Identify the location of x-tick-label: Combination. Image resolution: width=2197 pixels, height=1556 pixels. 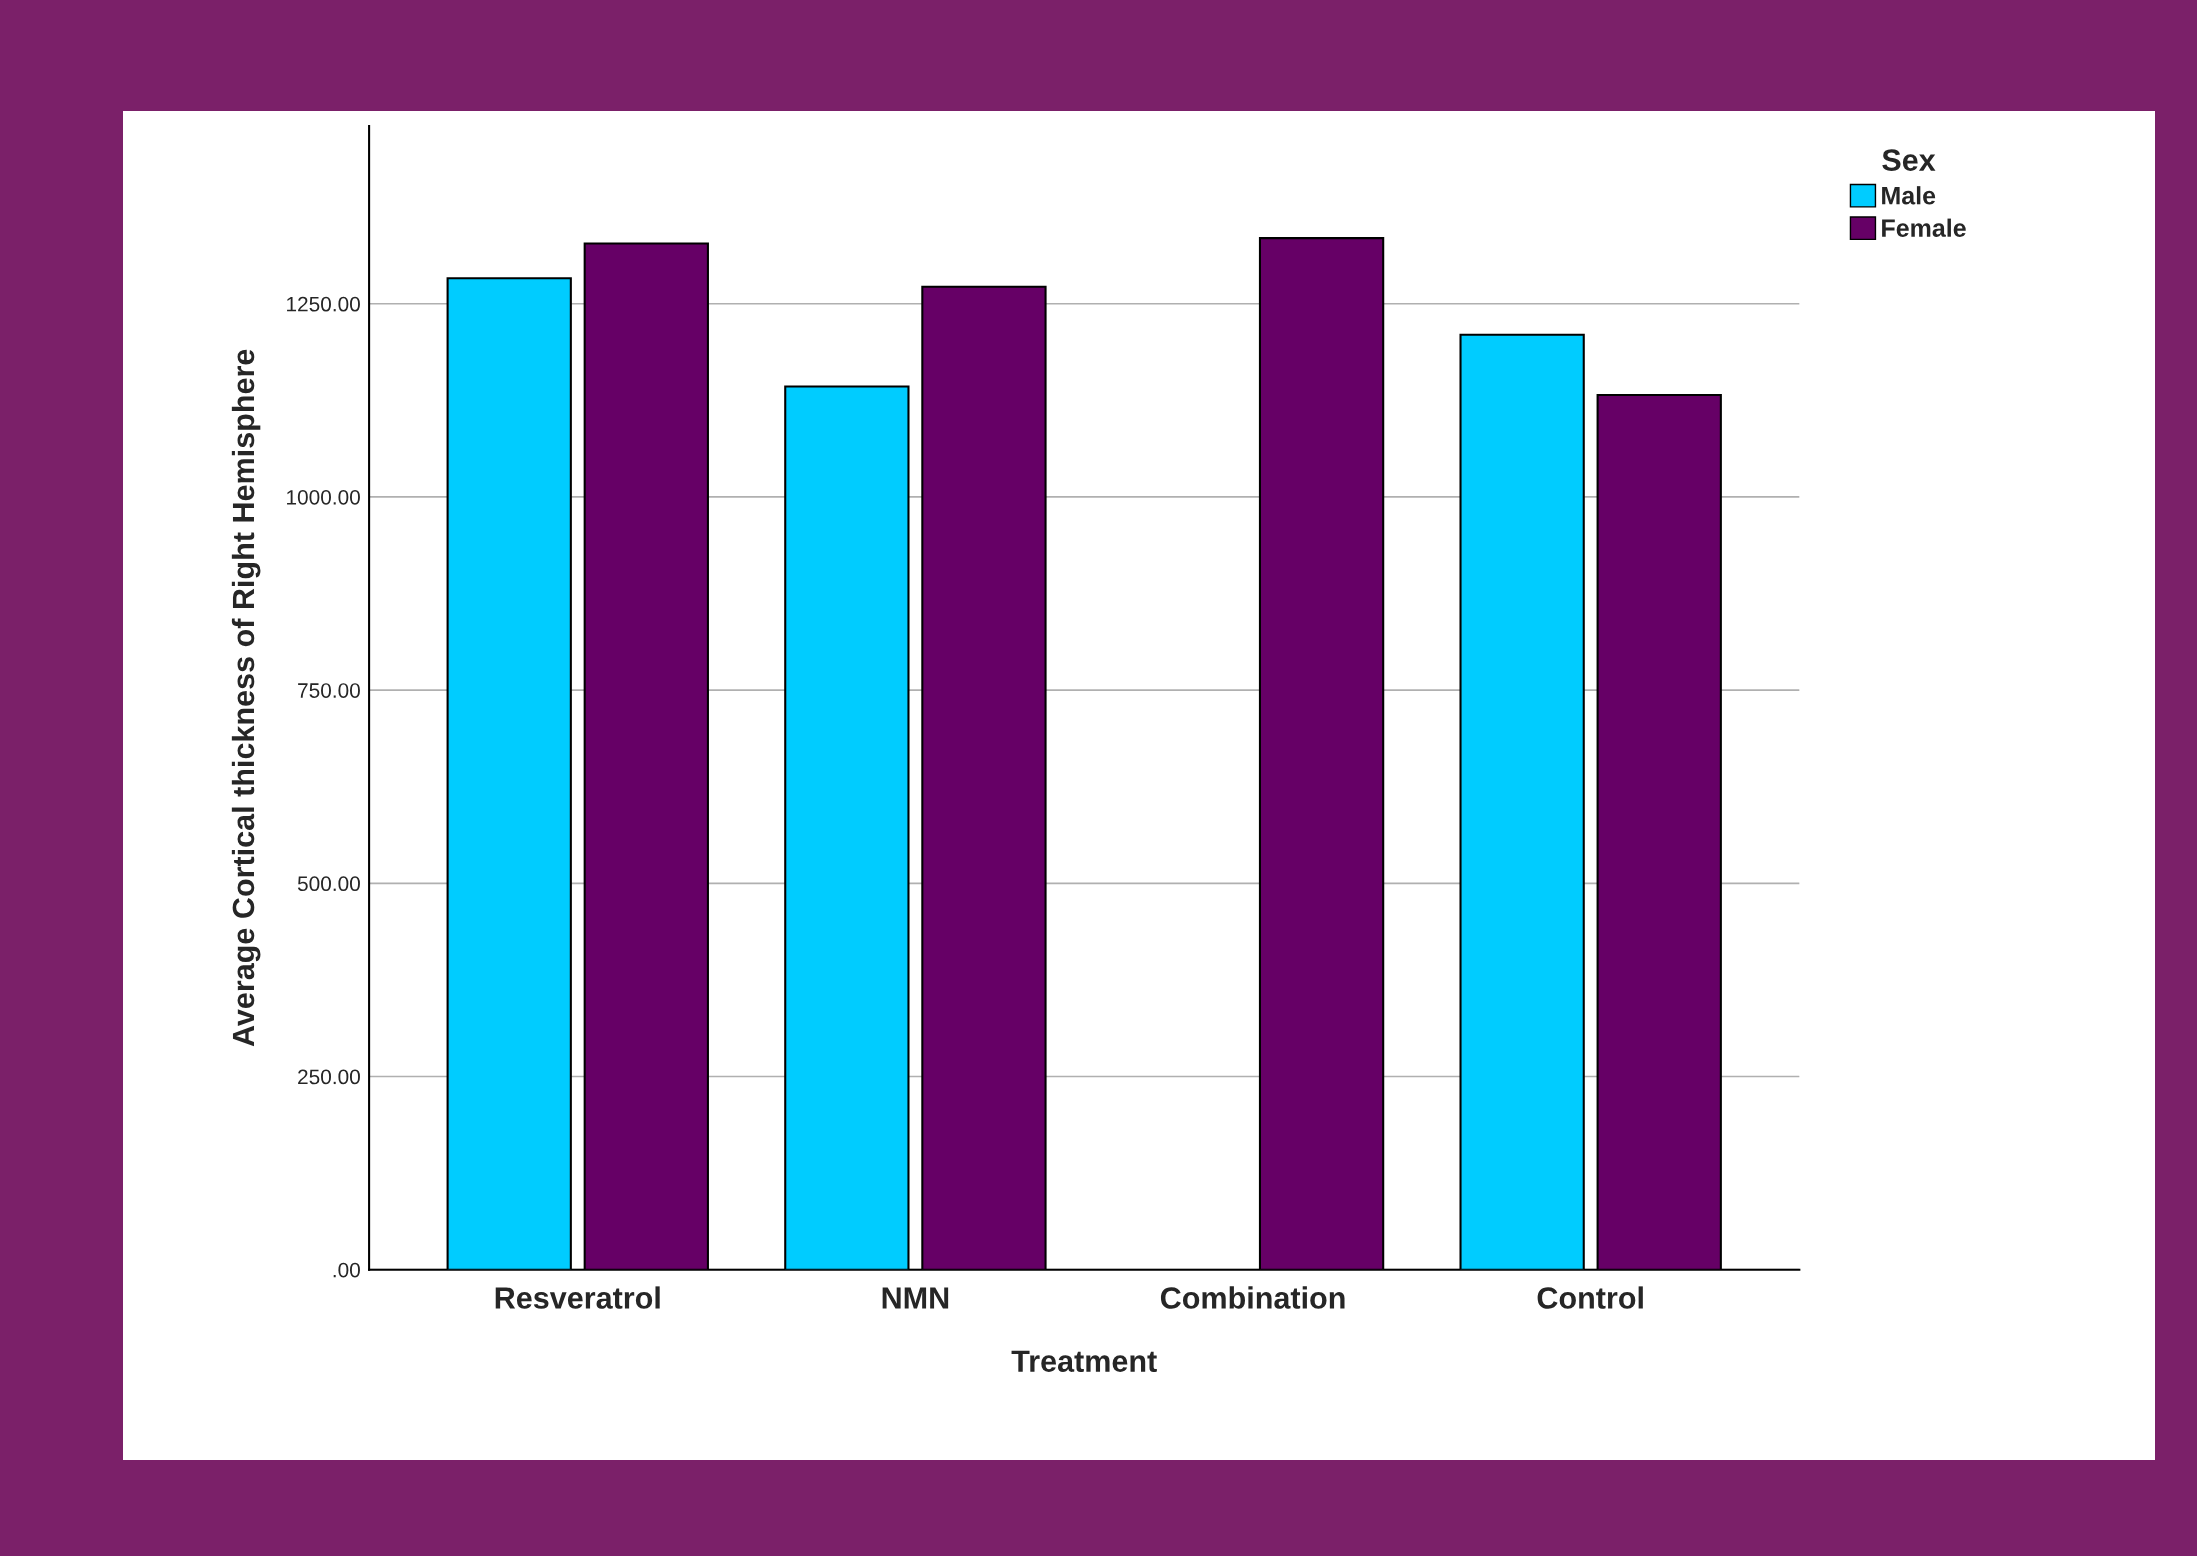
(1252, 1297).